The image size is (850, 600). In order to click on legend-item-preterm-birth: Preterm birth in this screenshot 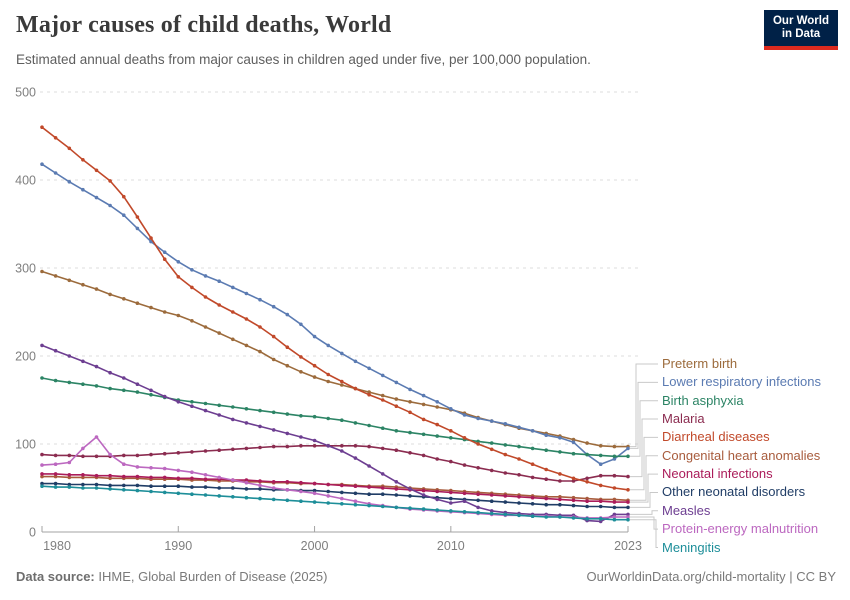, I will do `click(700, 363)`.